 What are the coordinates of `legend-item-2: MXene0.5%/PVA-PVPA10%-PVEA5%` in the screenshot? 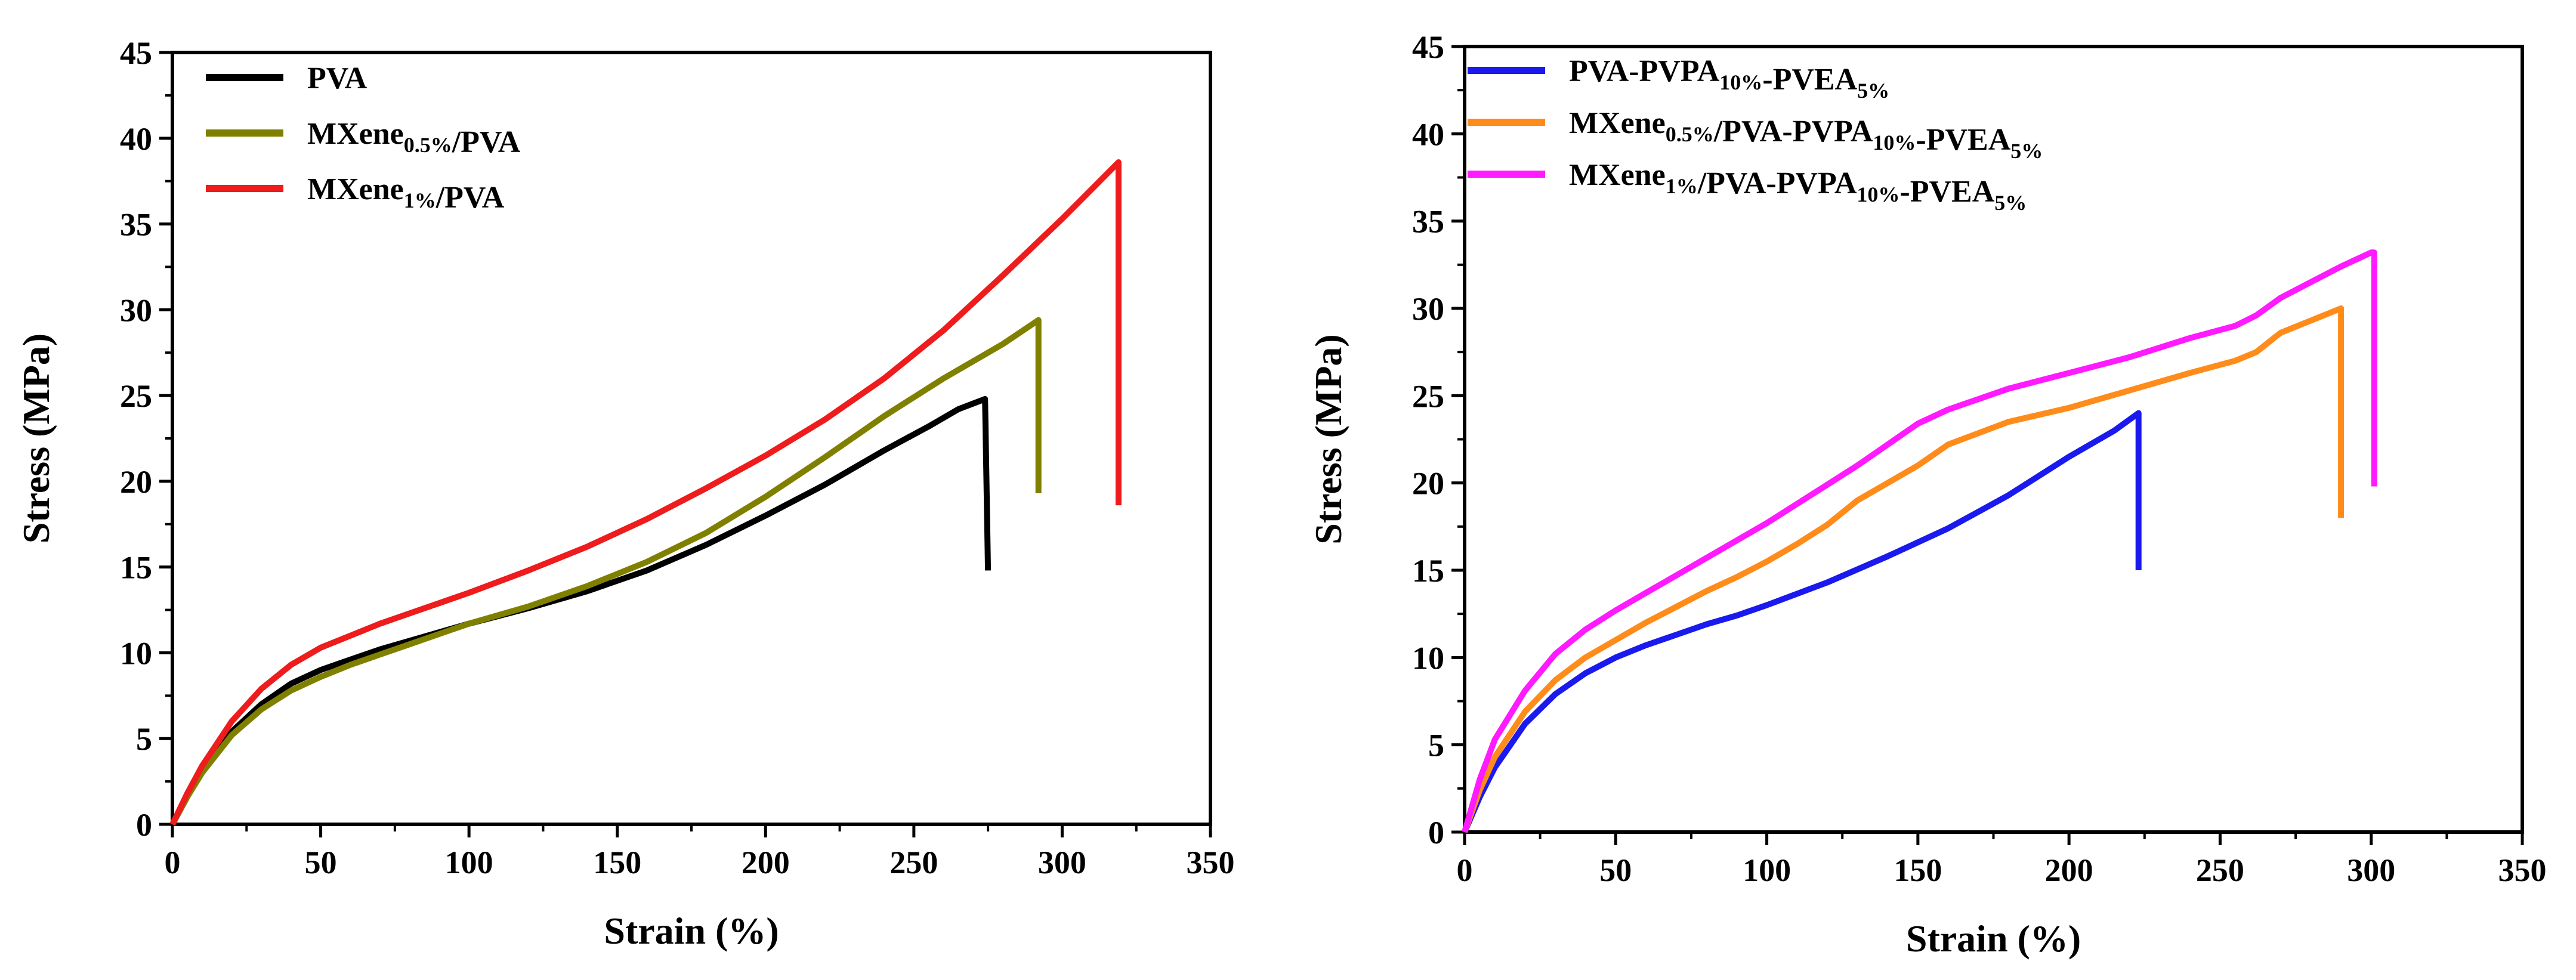 It's located at (1755, 134).